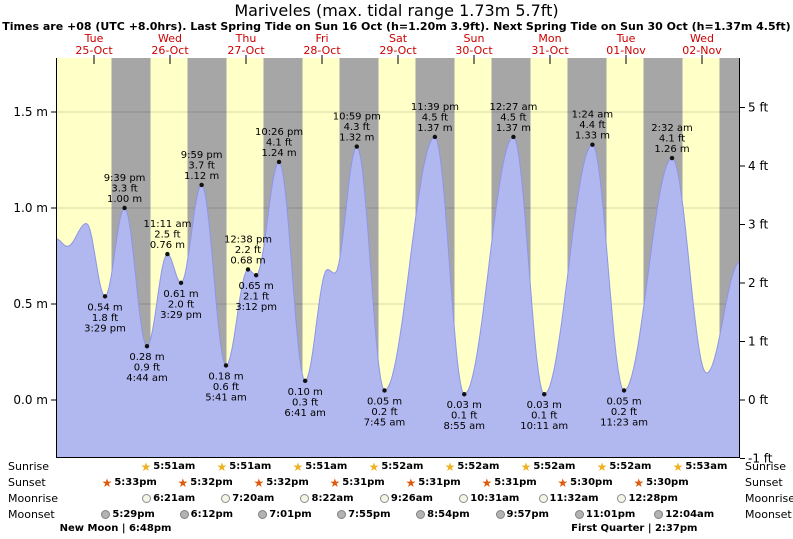 This screenshot has width=793, height=539. Describe the element at coordinates (593, 115) in the screenshot. I see `high-tide-time: 1:24 am` at that location.